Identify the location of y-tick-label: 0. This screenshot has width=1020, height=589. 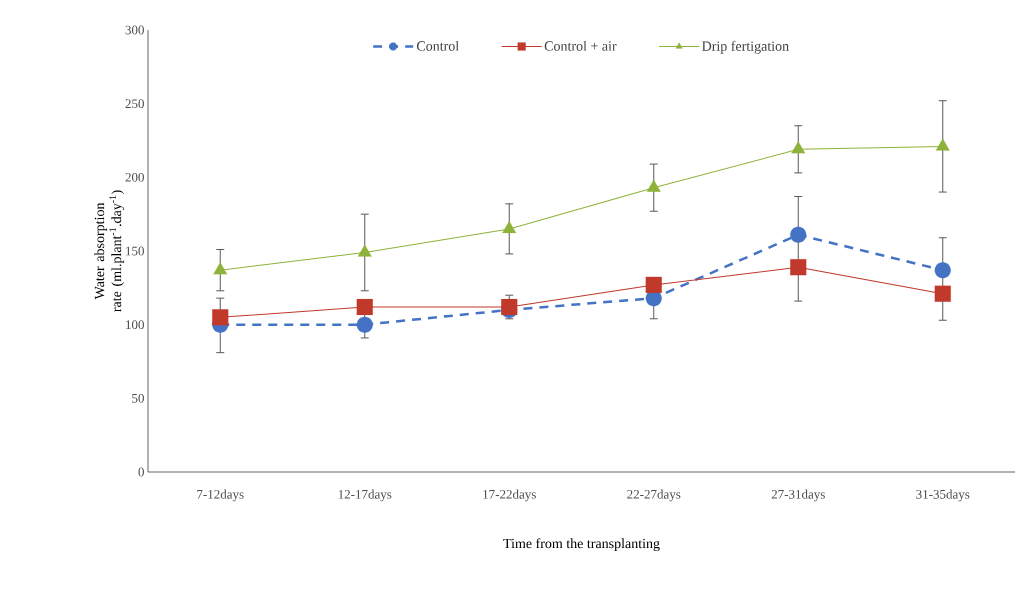
(141, 472).